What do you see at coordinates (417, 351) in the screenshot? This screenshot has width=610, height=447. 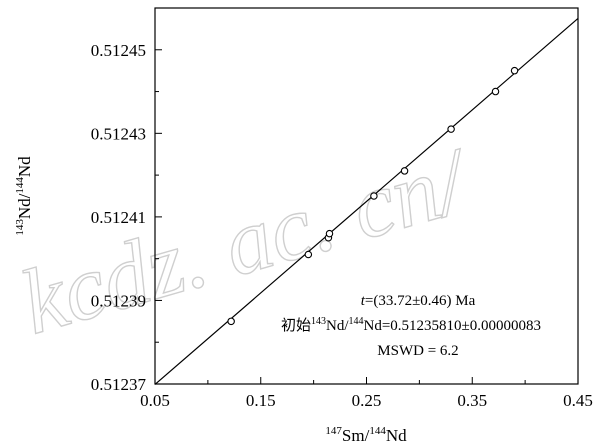 I see `mswd-annotation: MSWD = 6.2` at bounding box center [417, 351].